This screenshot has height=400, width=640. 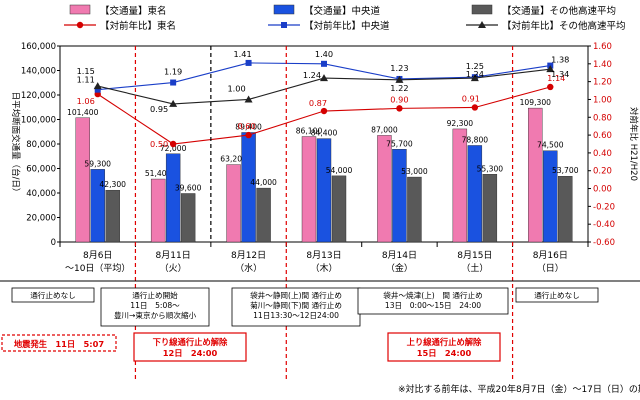 I want to click on left-tick-label: 80,000, so click(x=41, y=145).